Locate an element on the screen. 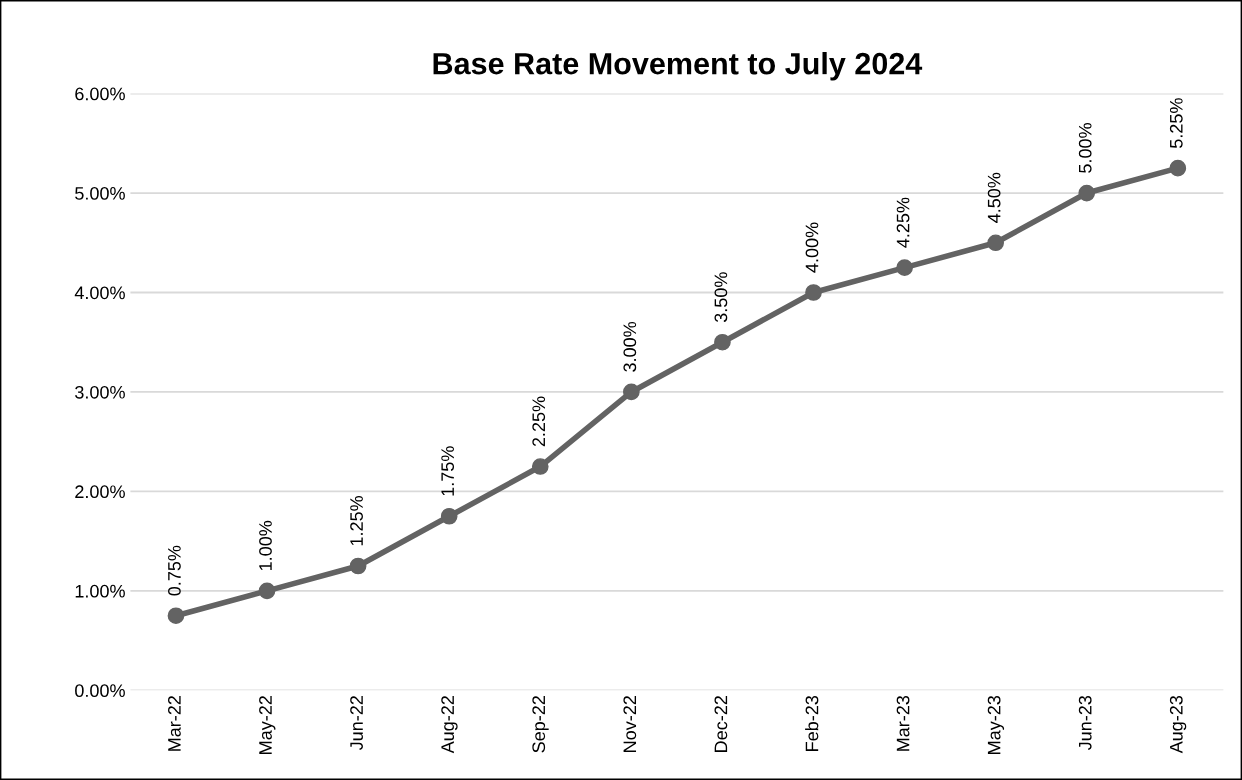  y-tick-label: 2.00% is located at coordinates (100, 492).